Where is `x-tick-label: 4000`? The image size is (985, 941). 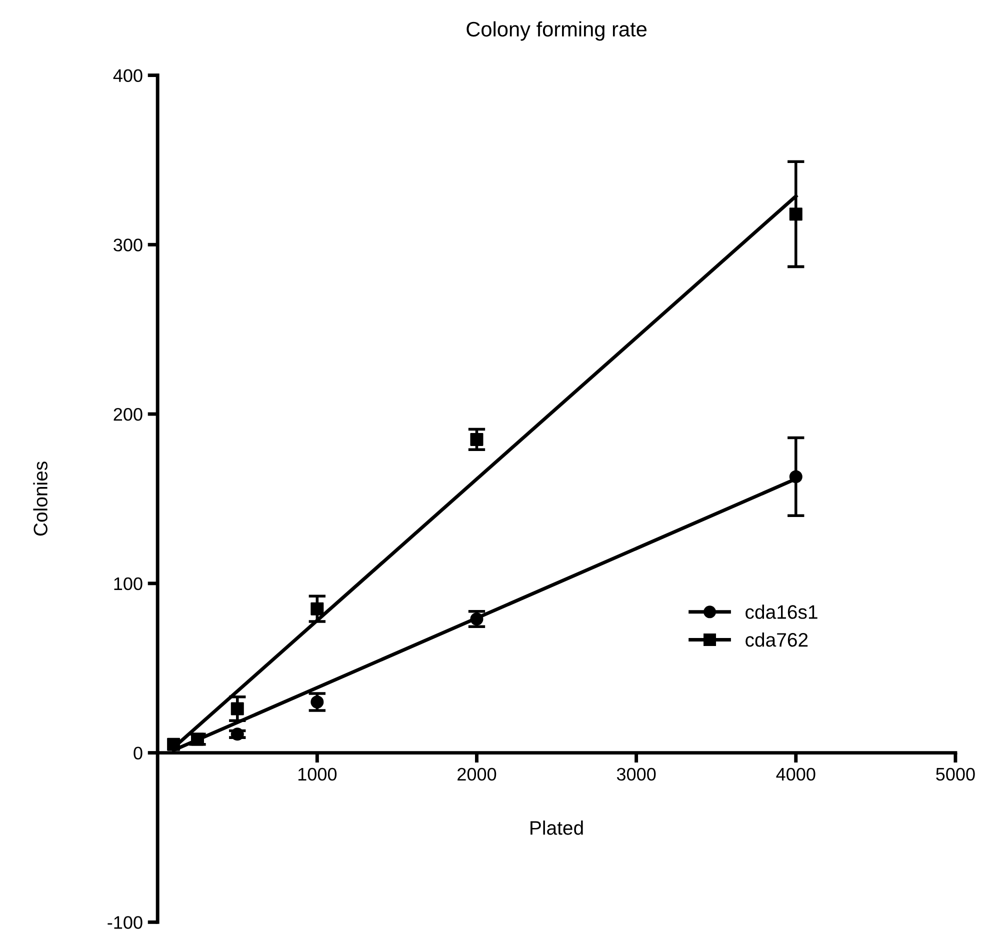 x-tick-label: 4000 is located at coordinates (796, 774).